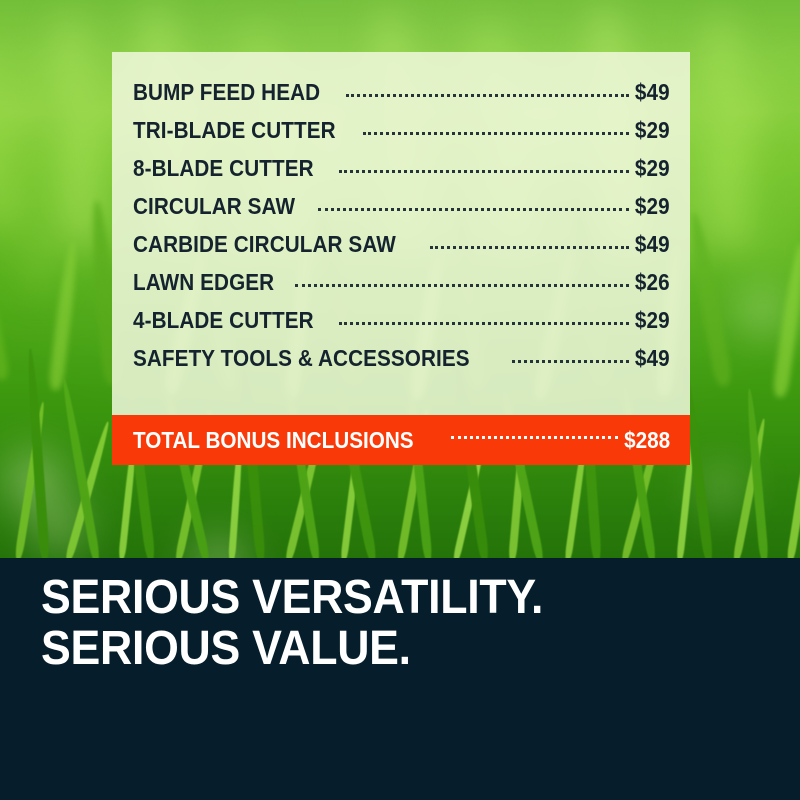 This screenshot has width=800, height=800. What do you see at coordinates (226, 648) in the screenshot?
I see `headline-line-2: SERIOUS VALUE.` at bounding box center [226, 648].